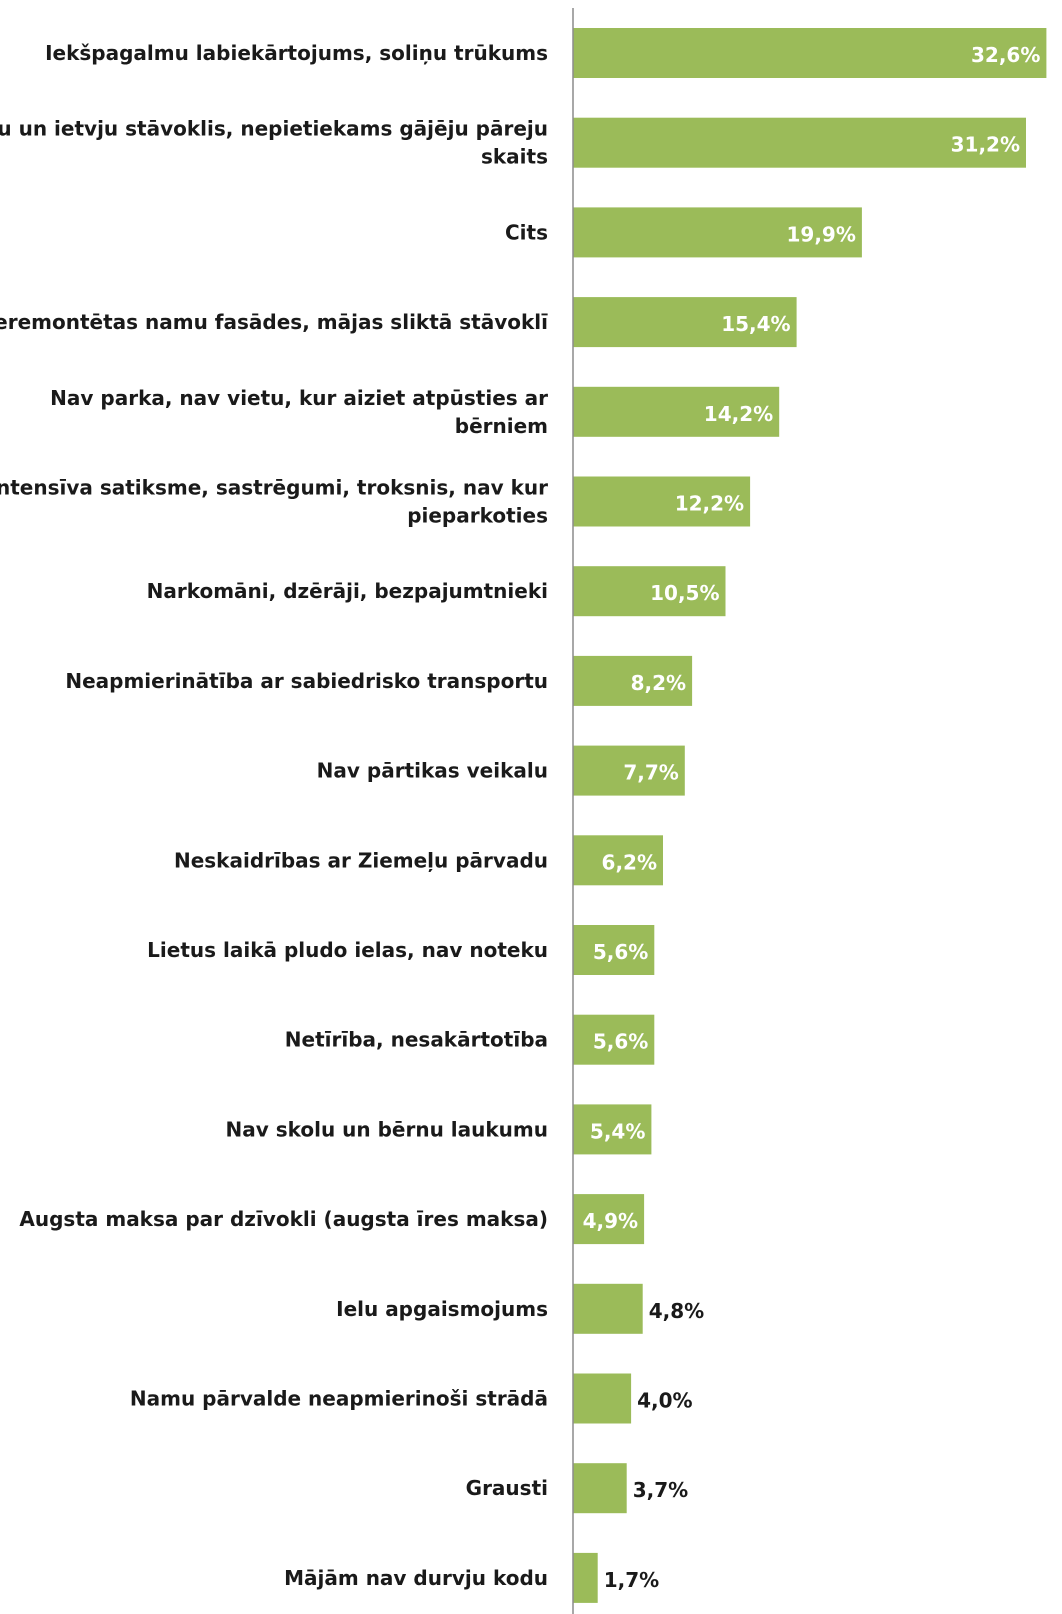  Describe the element at coordinates (658, 683) in the screenshot. I see `data-label: 8,2%` at that location.